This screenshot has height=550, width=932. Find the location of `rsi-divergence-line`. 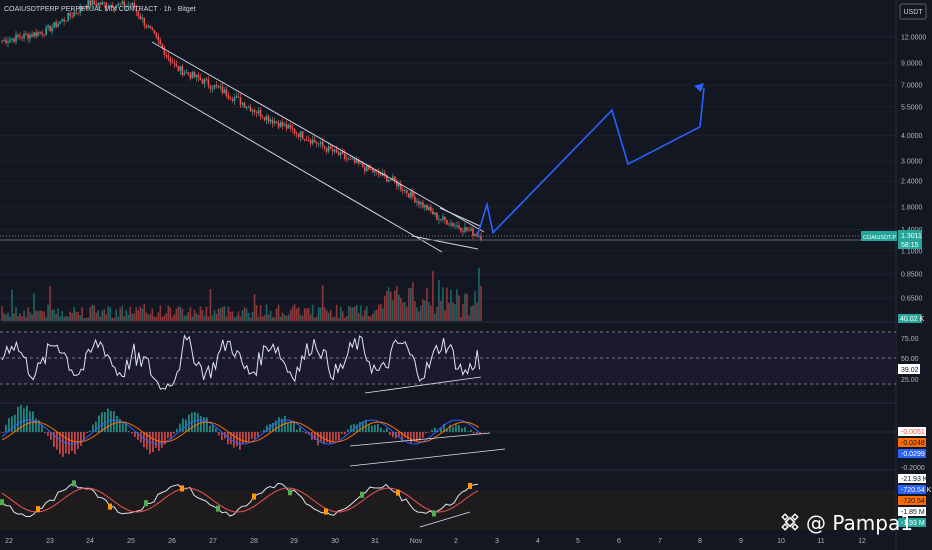

rsi-divergence-line is located at coordinates (423, 385).